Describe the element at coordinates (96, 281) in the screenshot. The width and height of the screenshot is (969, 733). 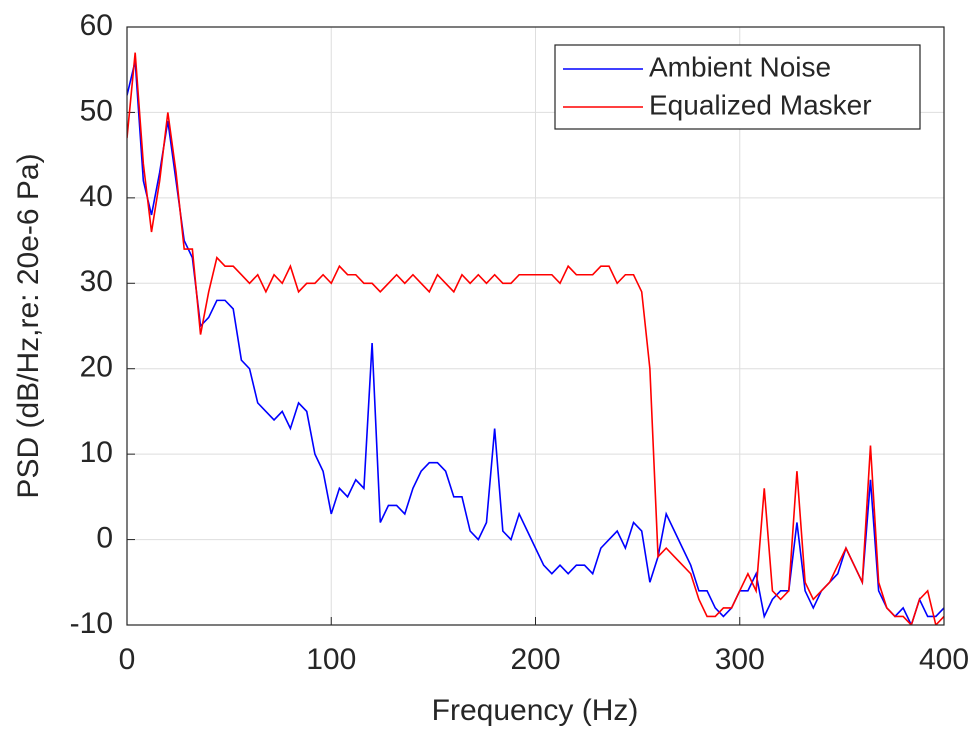
I see `y-tick-label: 30` at that location.